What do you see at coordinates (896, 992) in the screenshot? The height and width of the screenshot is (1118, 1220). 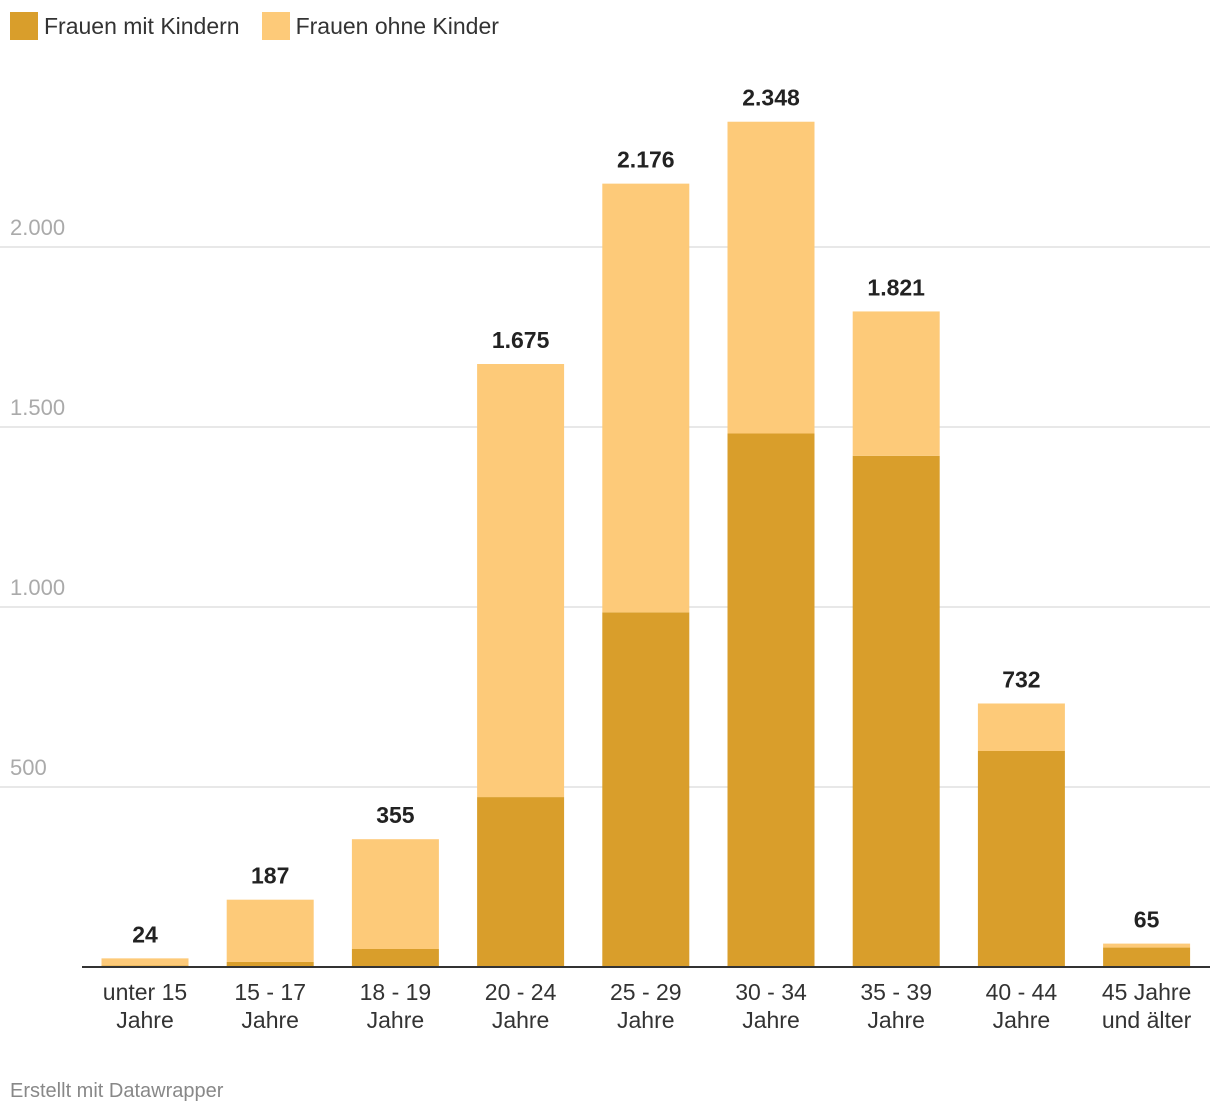 I see `x-tick-label: 35 - 39` at bounding box center [896, 992].